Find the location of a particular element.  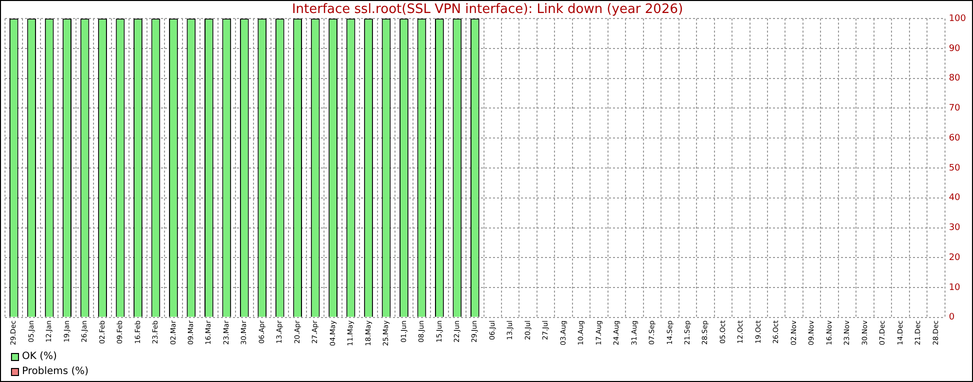

y-tick-label: 70 is located at coordinates (954, 109).